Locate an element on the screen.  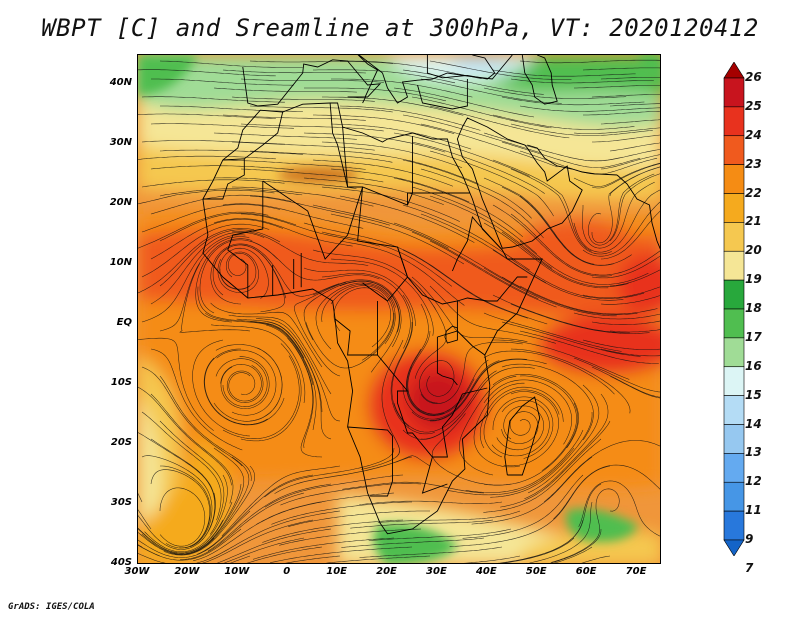
coastline-arabia is located at coordinates (519, 183).